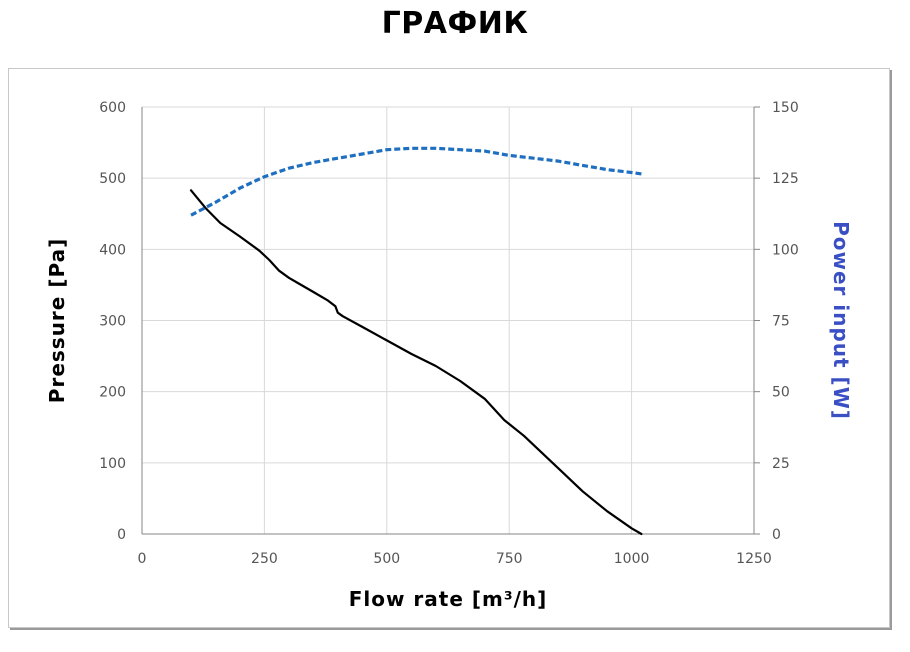  Describe the element at coordinates (785, 108) in the screenshot. I see `y2-tick-label: 150` at that location.